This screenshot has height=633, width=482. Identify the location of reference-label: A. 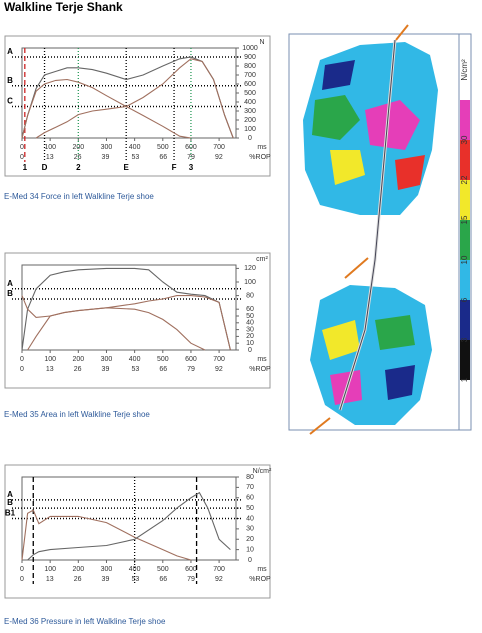
(10, 51).